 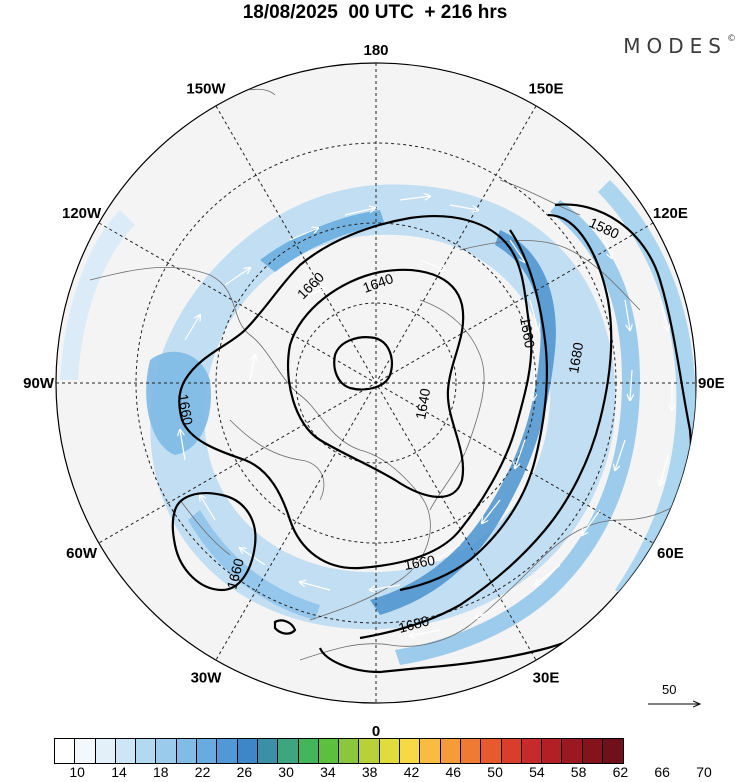 I want to click on longitude-label: 60E, so click(x=670, y=553).